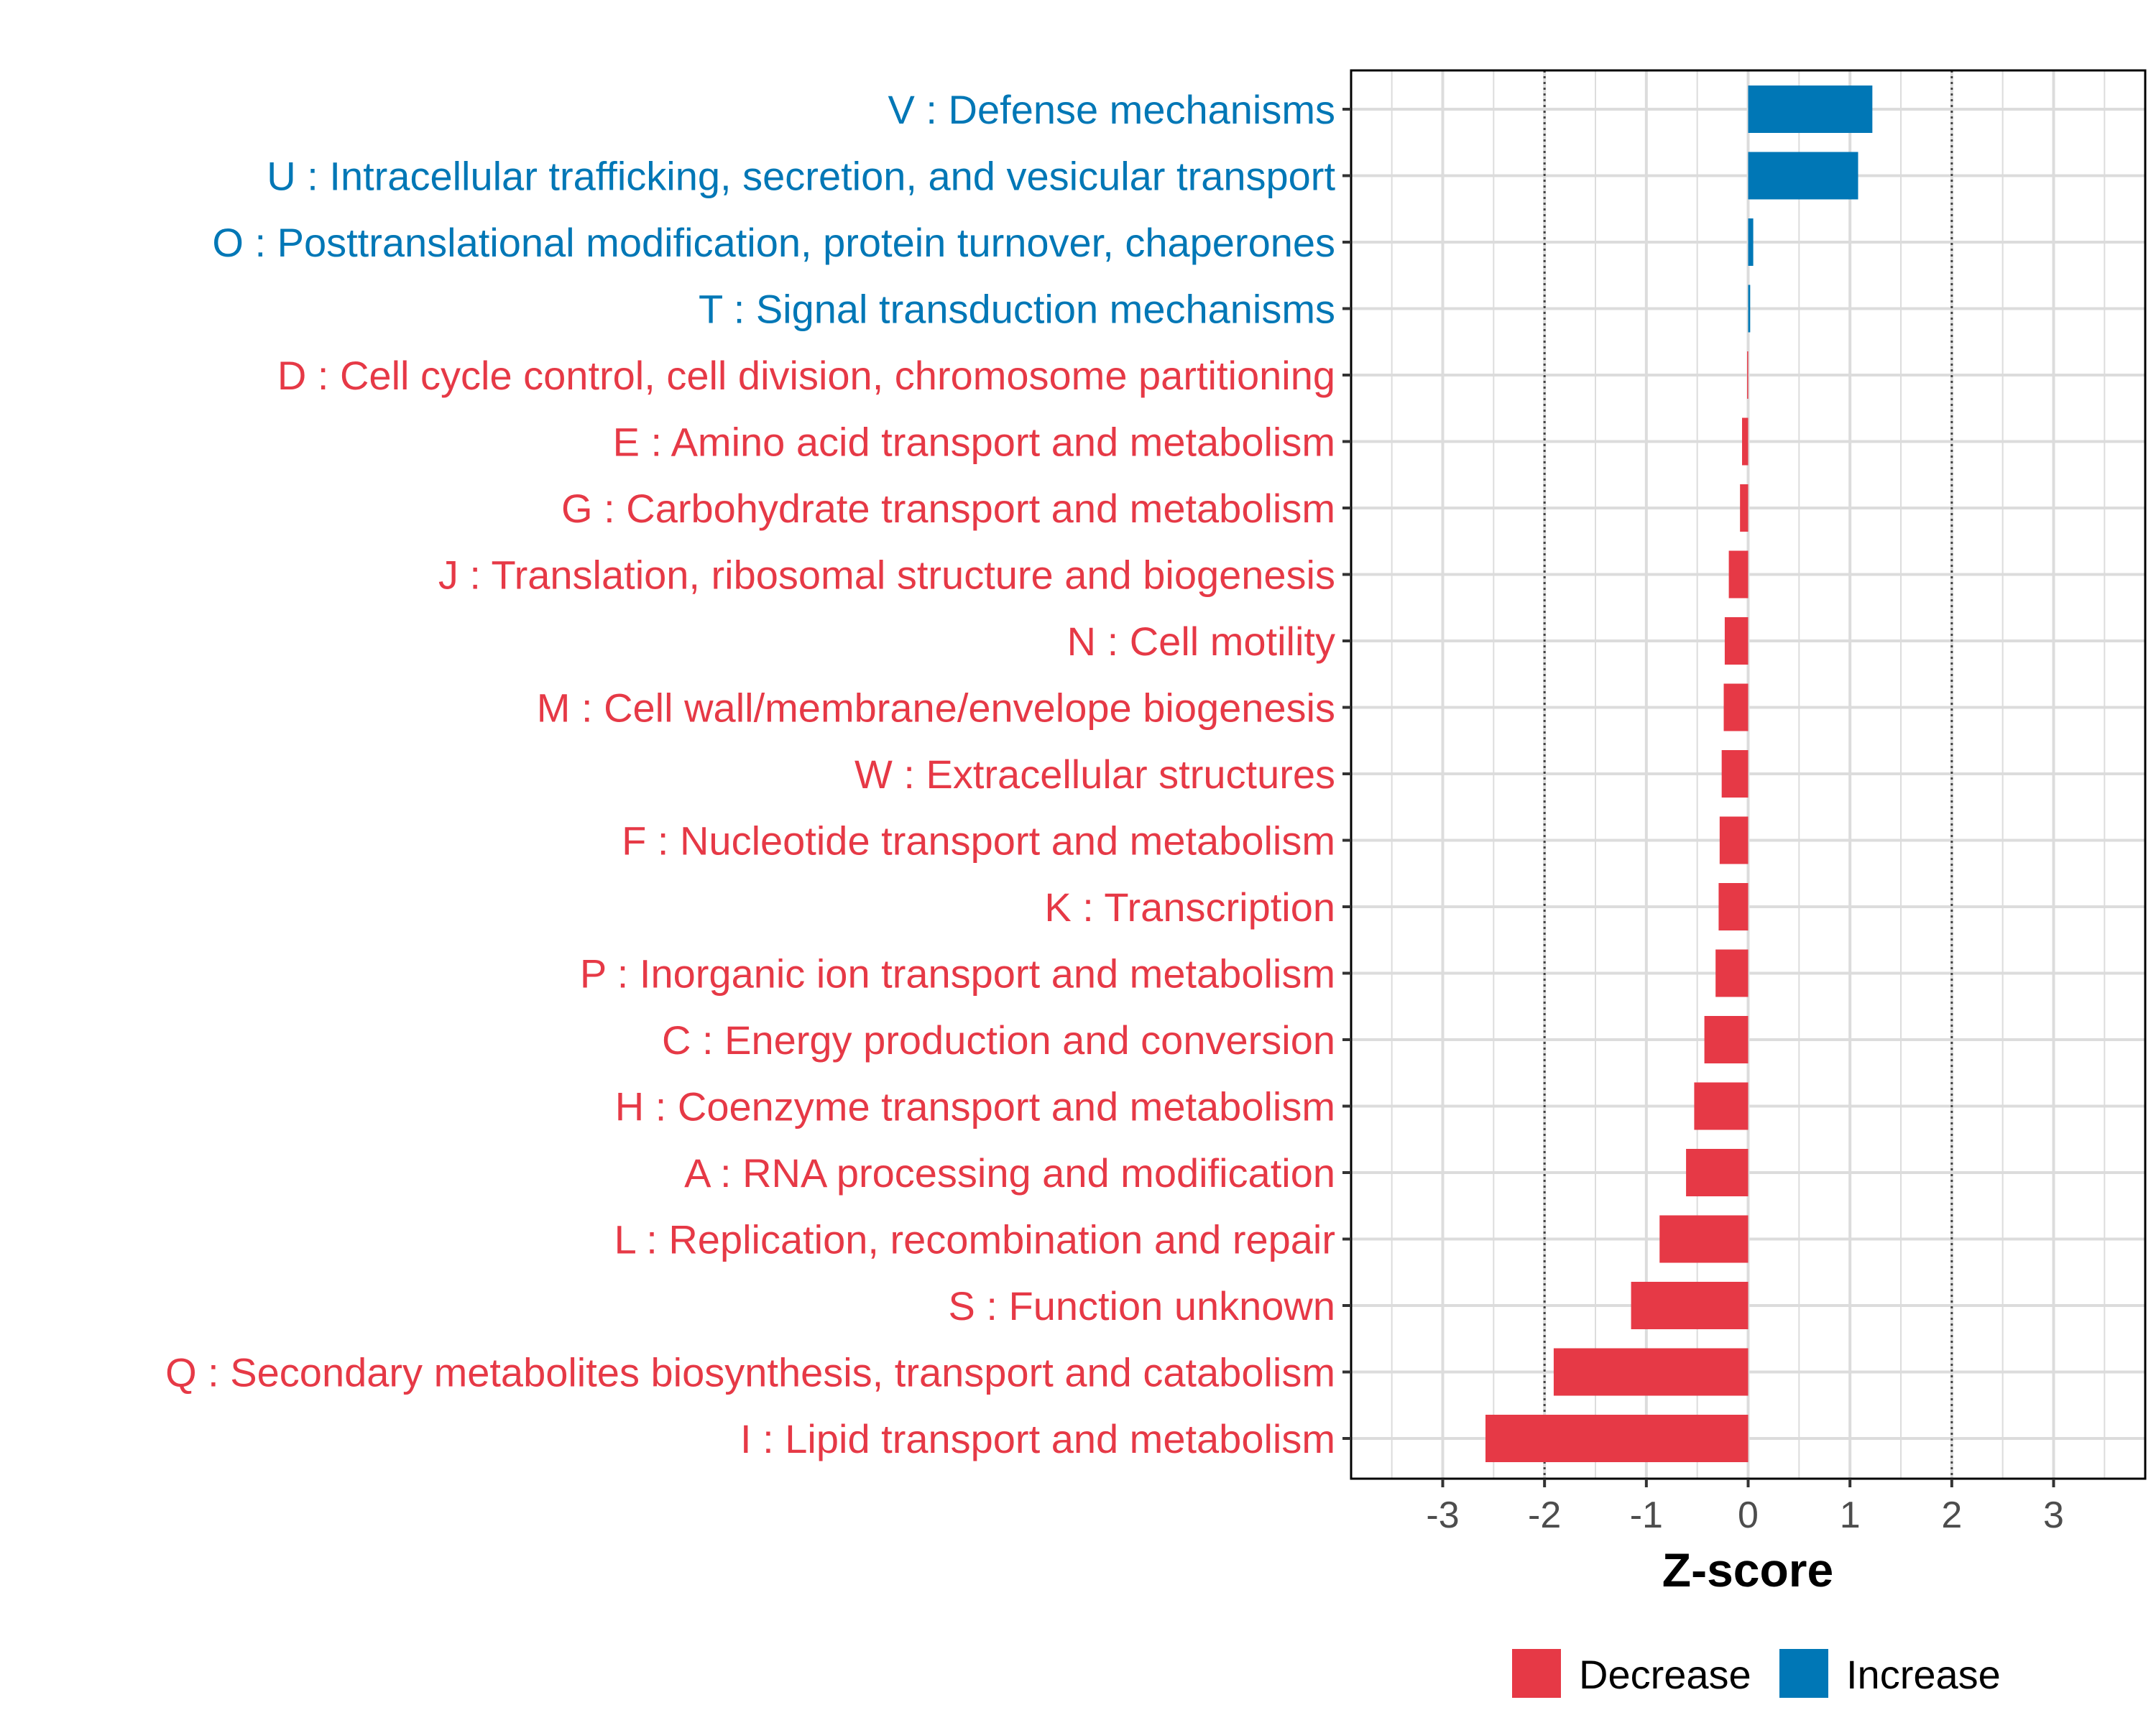 The image size is (2156, 1728). What do you see at coordinates (1679, 774) in the screenshot?
I see `bar-layer` at bounding box center [1679, 774].